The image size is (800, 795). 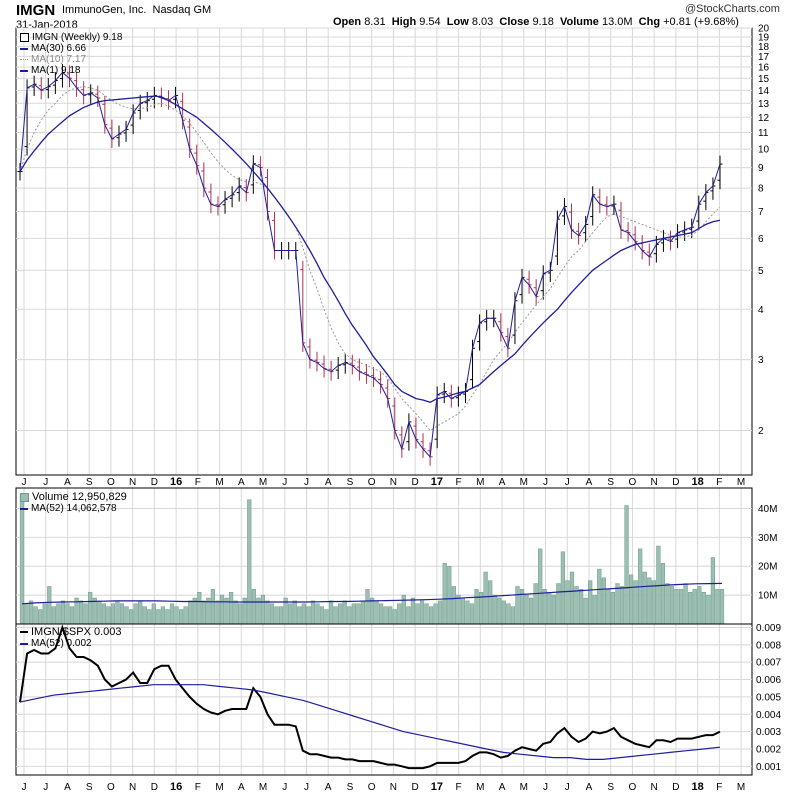 What do you see at coordinates (104, 10) in the screenshot?
I see `company-name-text: ImmunoGen, Inc.` at bounding box center [104, 10].